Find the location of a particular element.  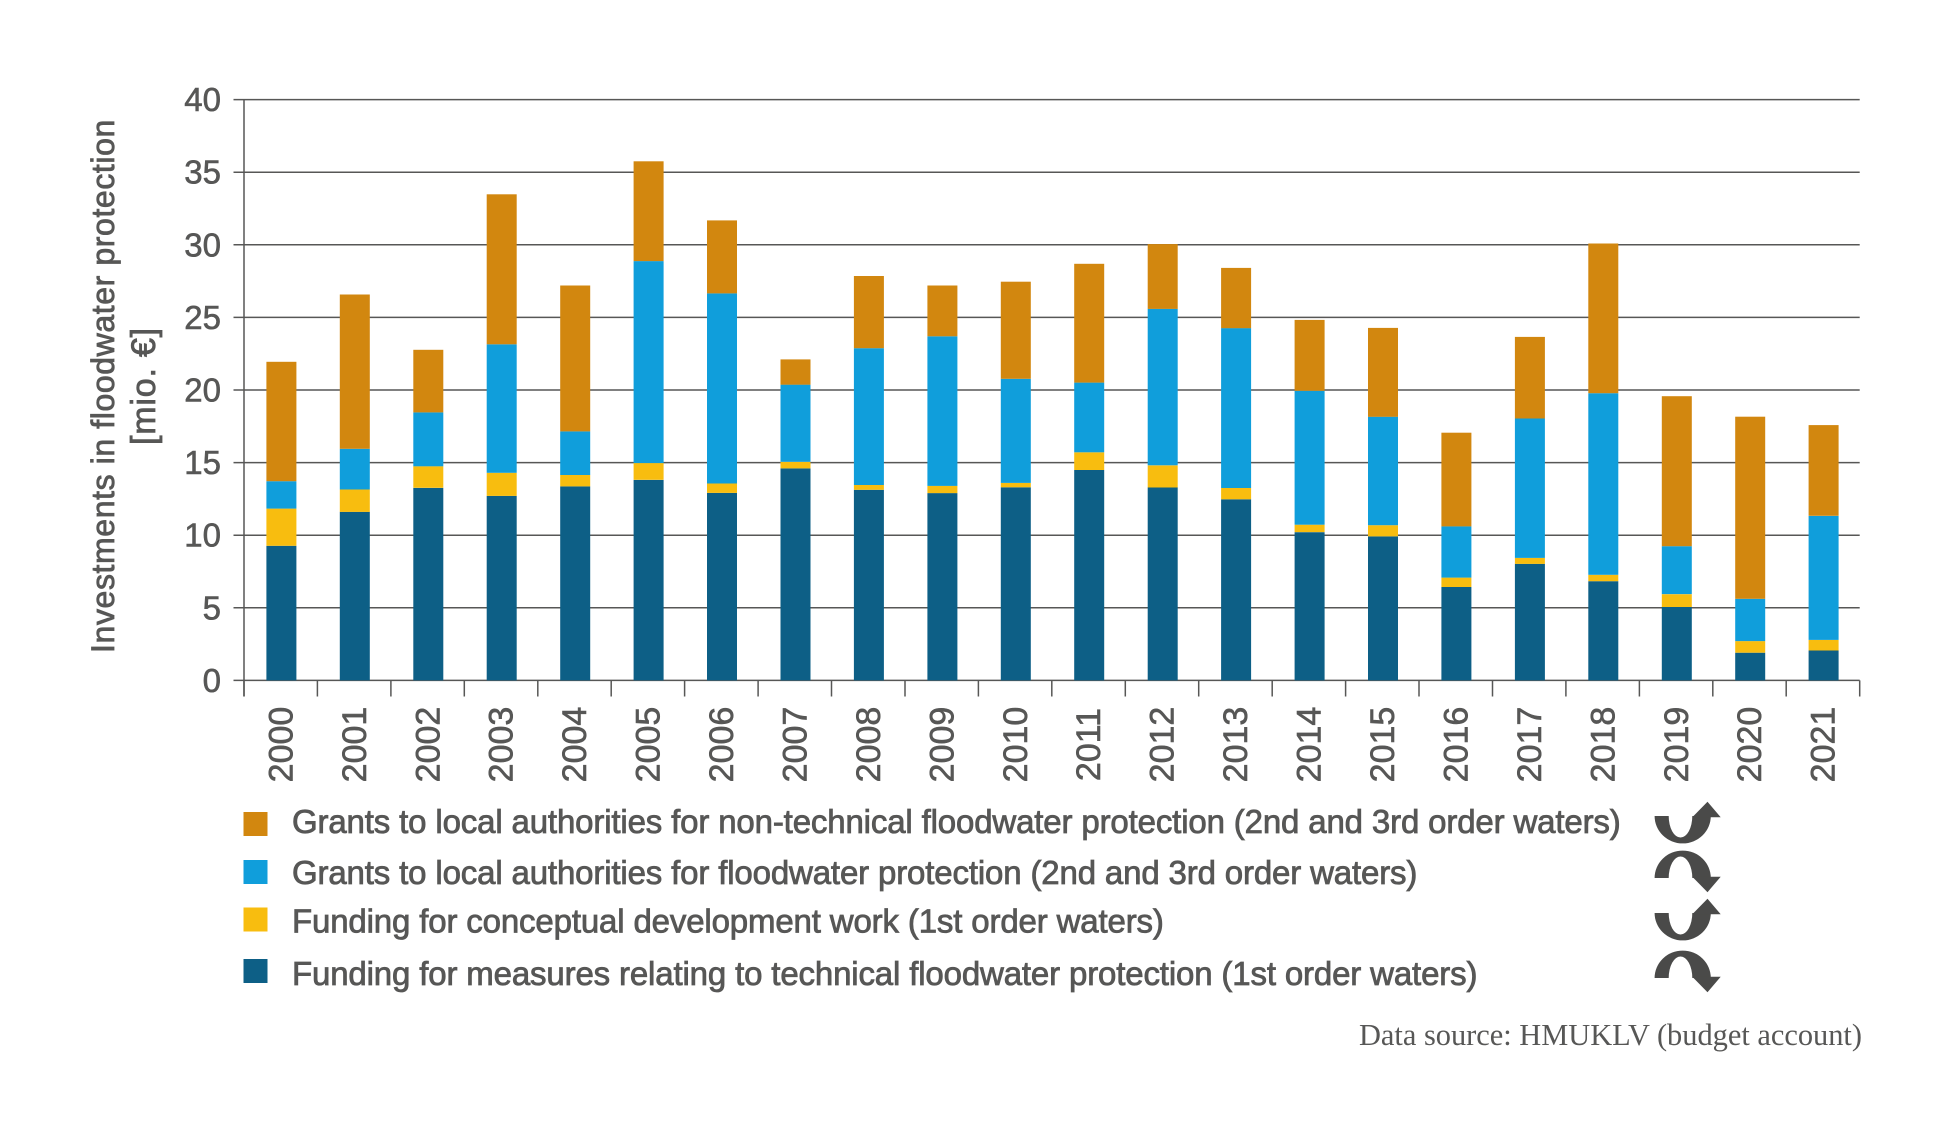

svg-text: 2019 is located at coordinates (1677, 745).